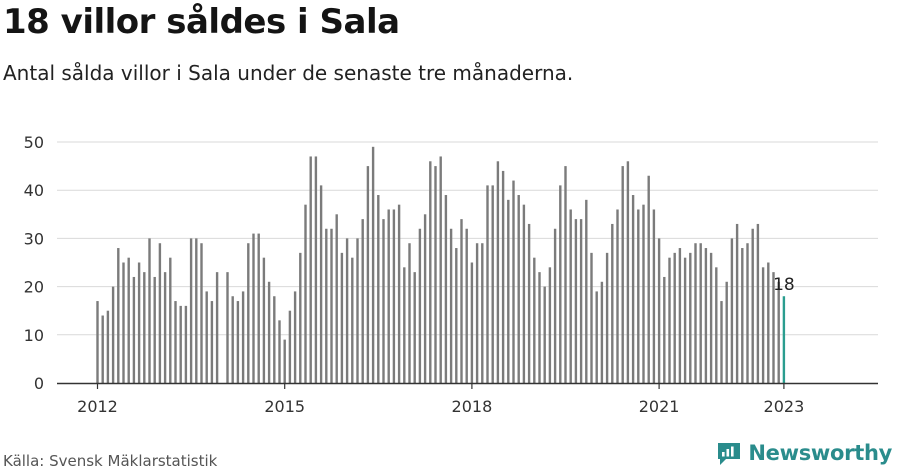 Image resolution: width=900 pixels, height=474 pixels. Describe the element at coordinates (34, 142) in the screenshot. I see `y-tick-label: 50` at that location.